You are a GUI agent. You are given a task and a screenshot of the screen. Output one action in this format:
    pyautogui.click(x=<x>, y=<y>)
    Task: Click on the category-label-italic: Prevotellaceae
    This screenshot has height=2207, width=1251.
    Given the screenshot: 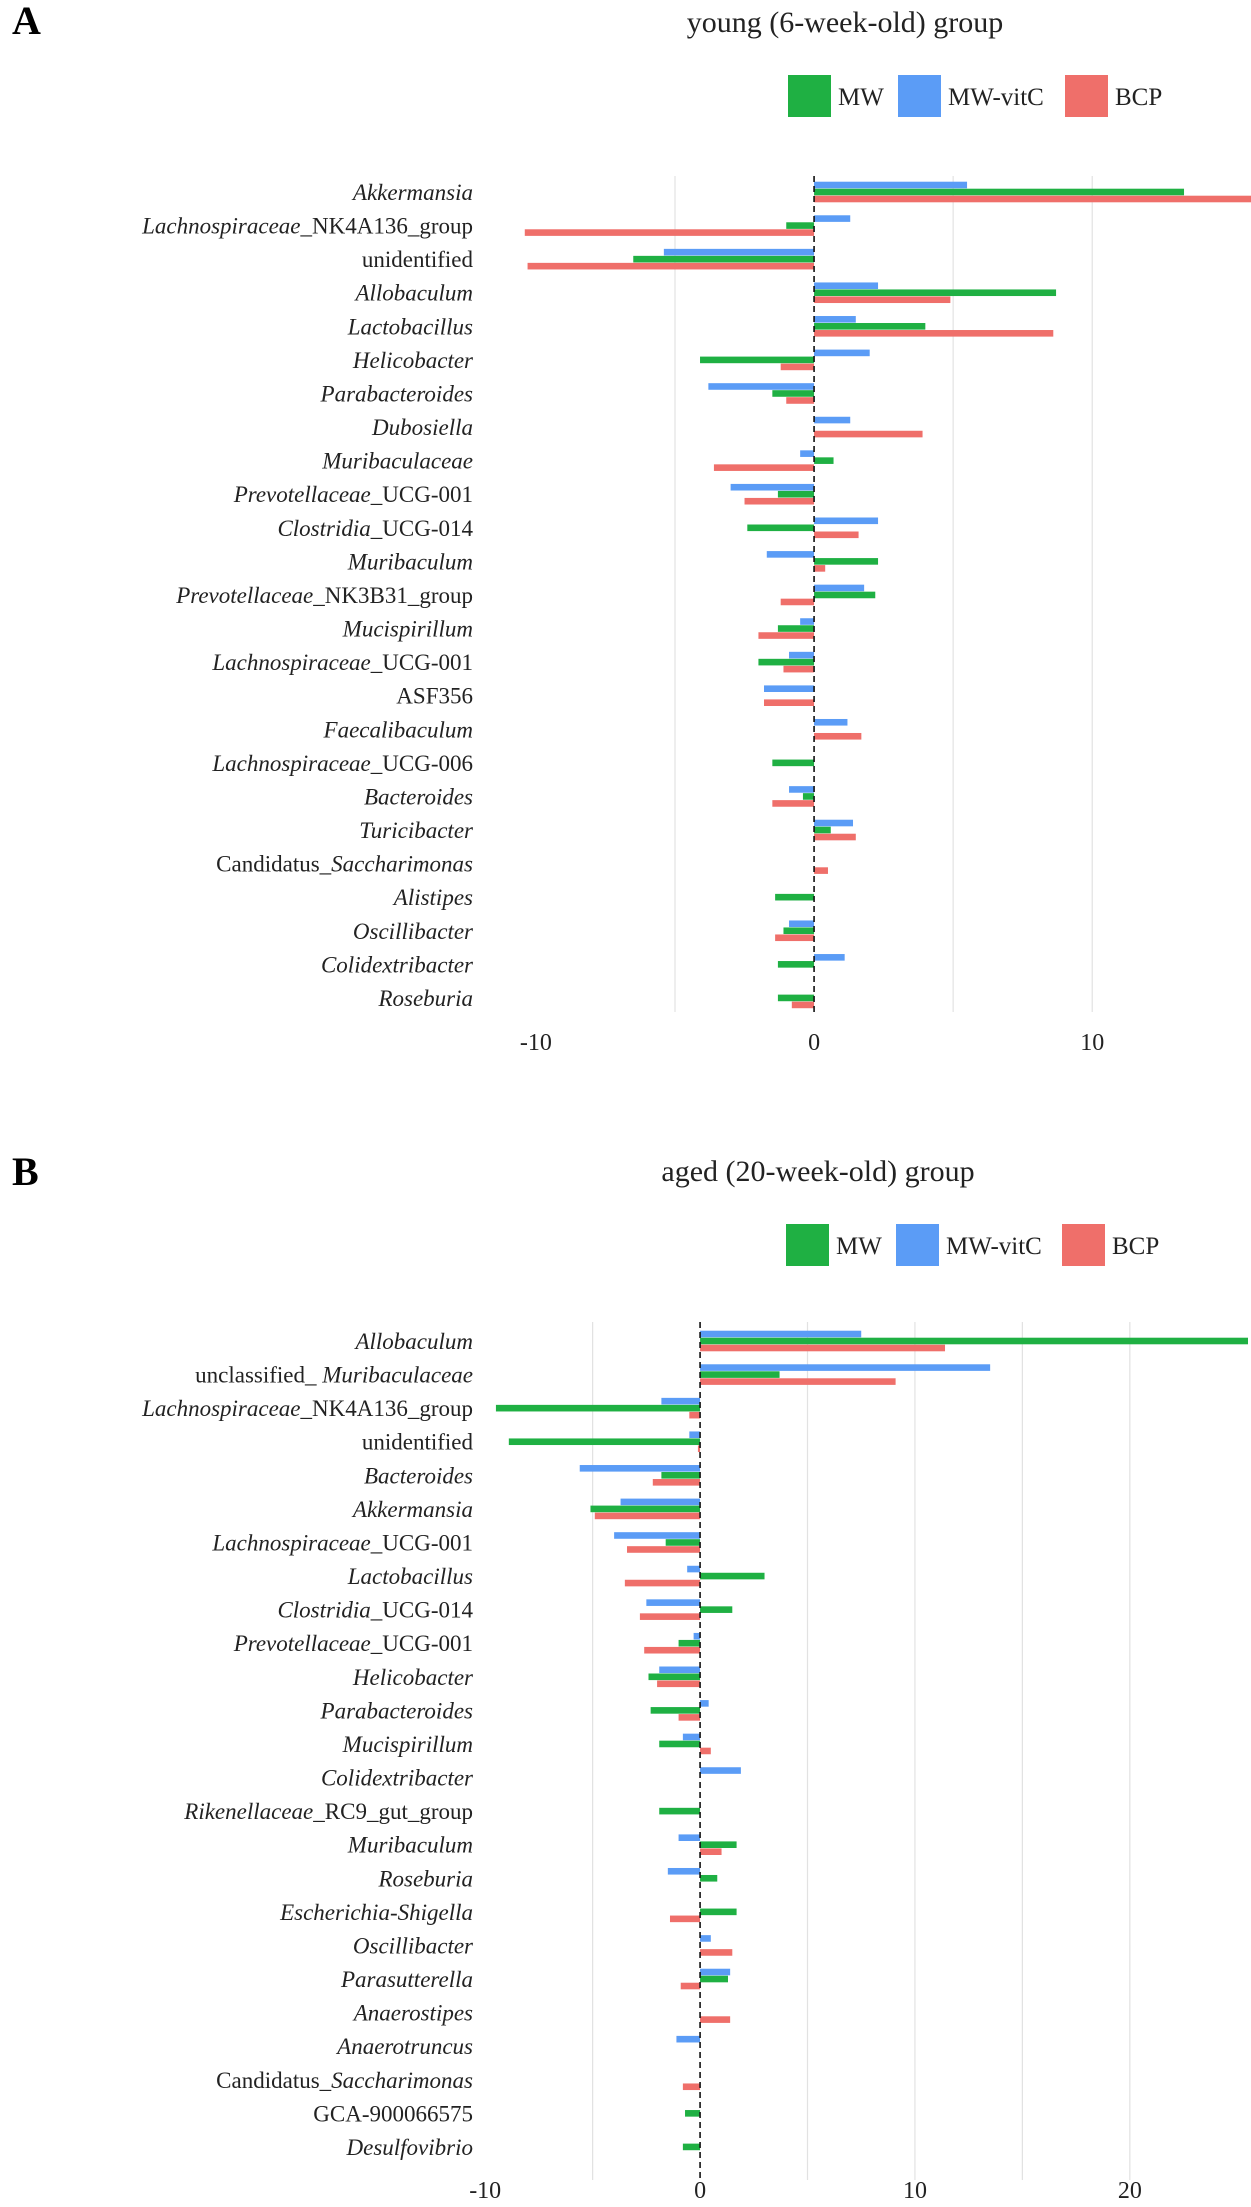 What is the action you would take?
    pyautogui.click(x=302, y=494)
    